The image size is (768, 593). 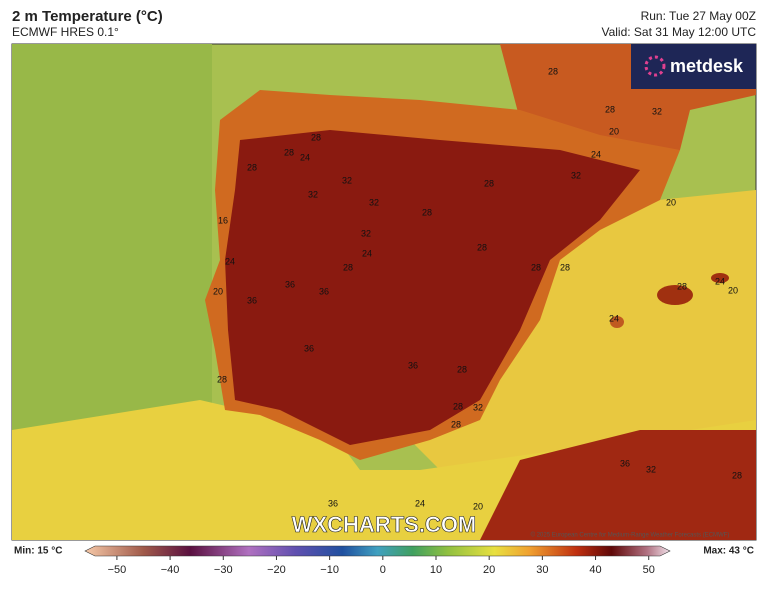 I want to click on colorbar-tick-label: −10, so click(x=329, y=570).